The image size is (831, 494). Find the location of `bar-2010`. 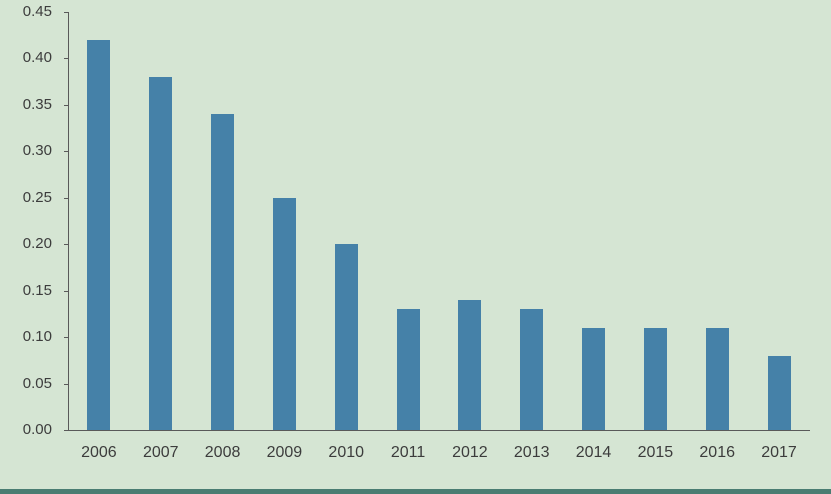

bar-2010 is located at coordinates (346, 337).